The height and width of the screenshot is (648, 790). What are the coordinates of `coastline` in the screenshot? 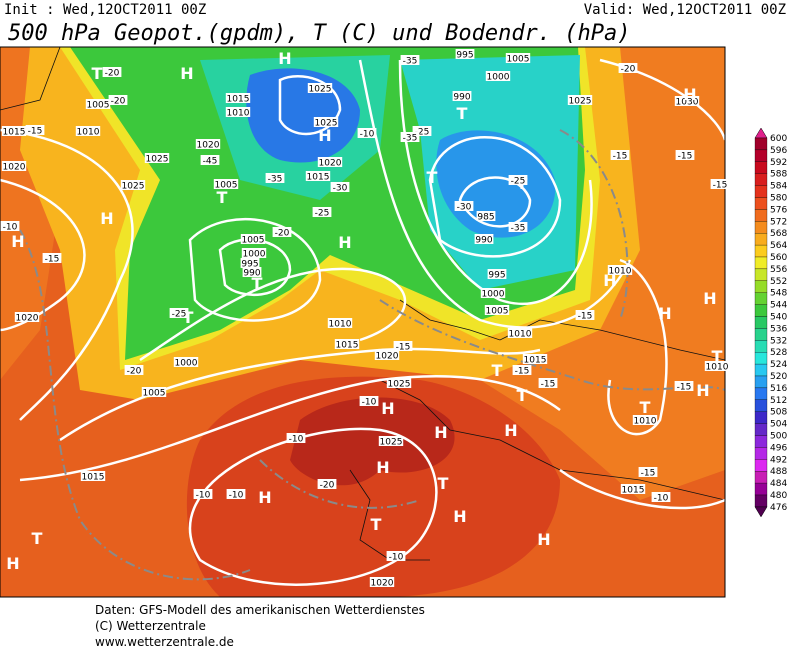 It's located at (552, 440).